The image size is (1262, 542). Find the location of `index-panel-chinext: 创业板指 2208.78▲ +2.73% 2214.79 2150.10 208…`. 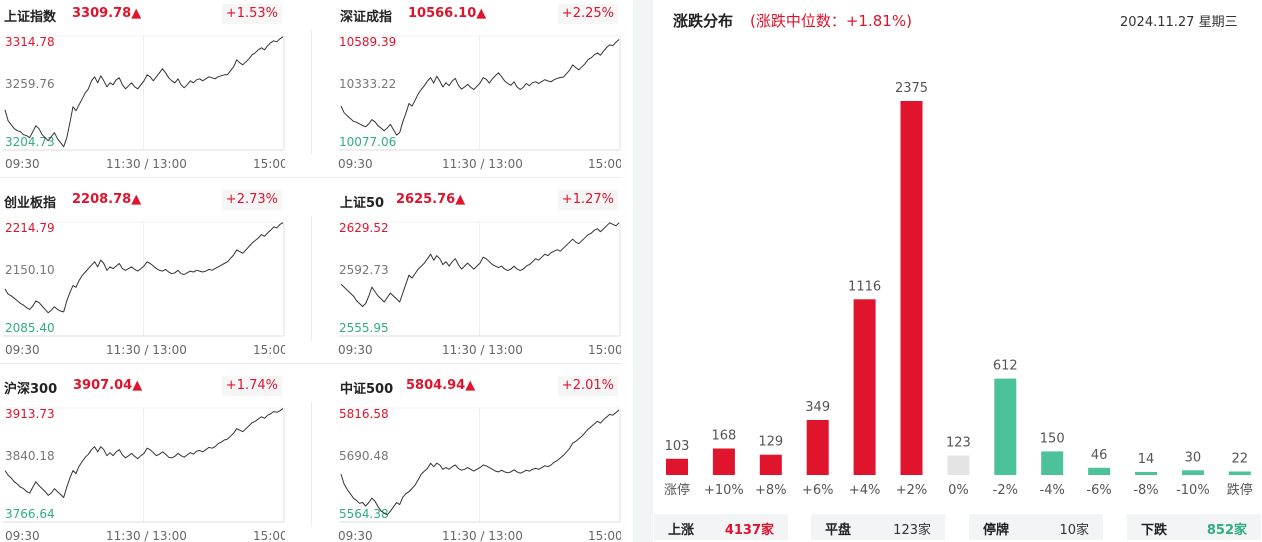

index-panel-chinext: 创业板指 2208.78▲ +2.73% 2214.79 2150.10 208… is located at coordinates (142, 276).